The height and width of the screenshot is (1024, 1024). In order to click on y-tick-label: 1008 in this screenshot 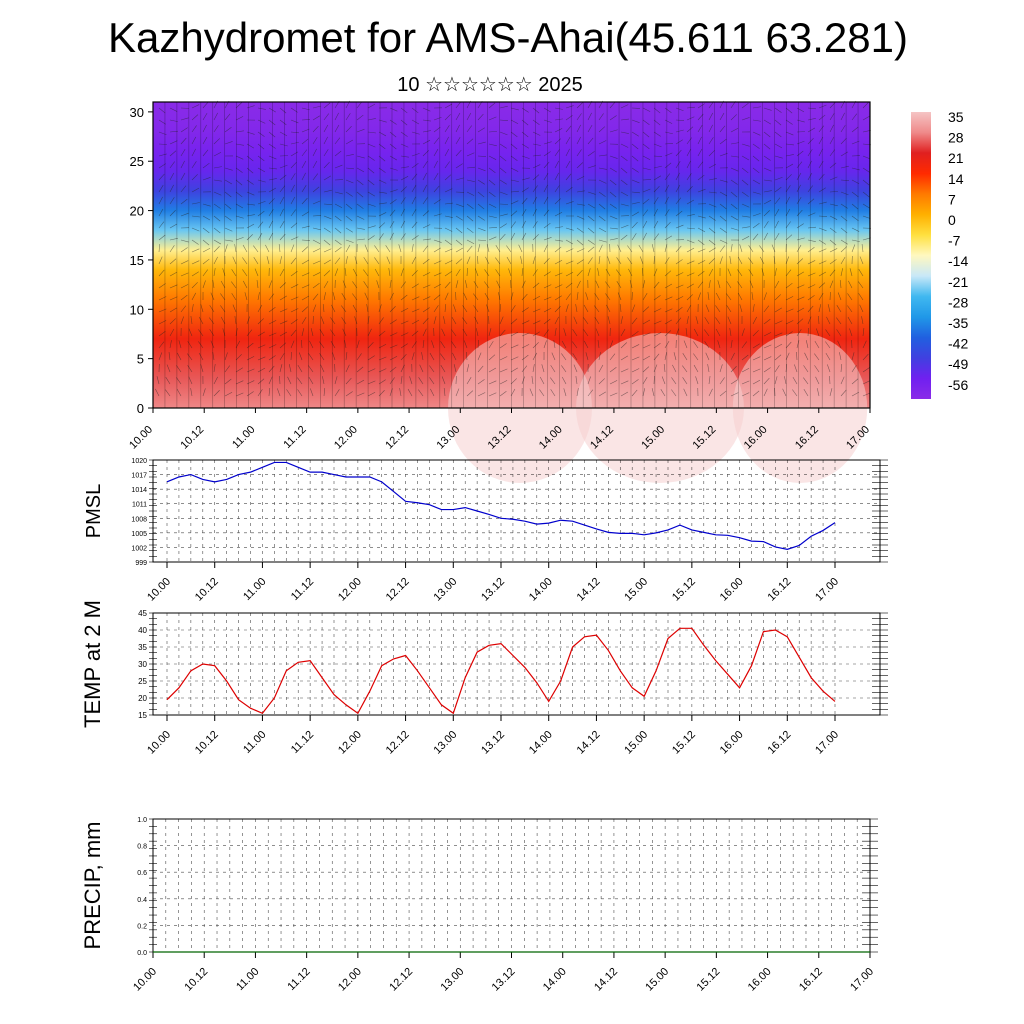, I will do `click(139, 519)`.